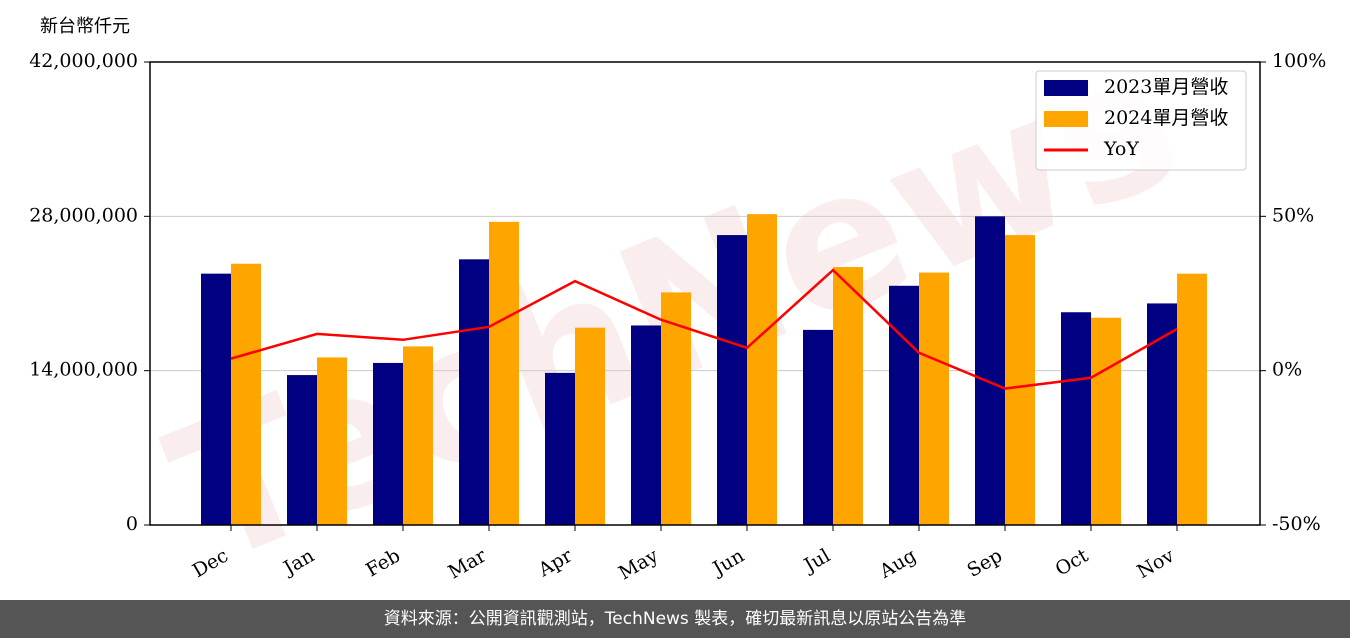 The width and height of the screenshot is (1350, 638). I want to click on x-tick-label: Nov, so click(1155, 563).